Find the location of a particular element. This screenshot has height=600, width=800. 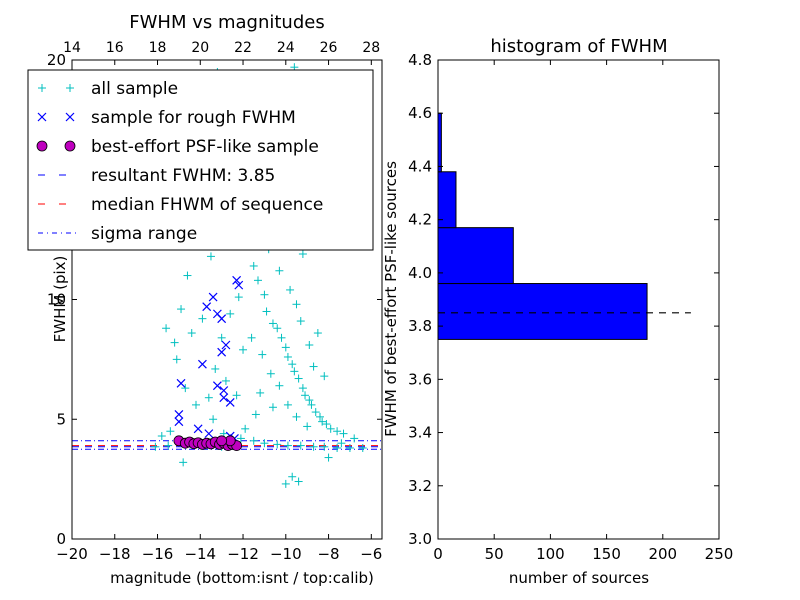

scatter-top-axis: 14 16 18 20 22 24 26 28 is located at coordinates (221, 52).